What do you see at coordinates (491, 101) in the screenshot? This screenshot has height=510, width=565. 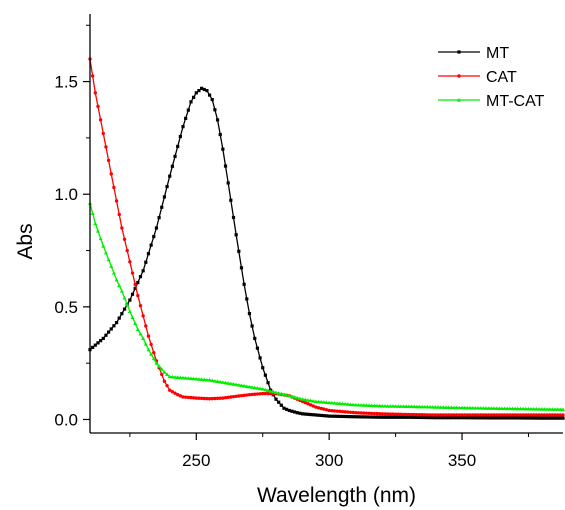 I see `legend-item: MT-CAT` at bounding box center [491, 101].